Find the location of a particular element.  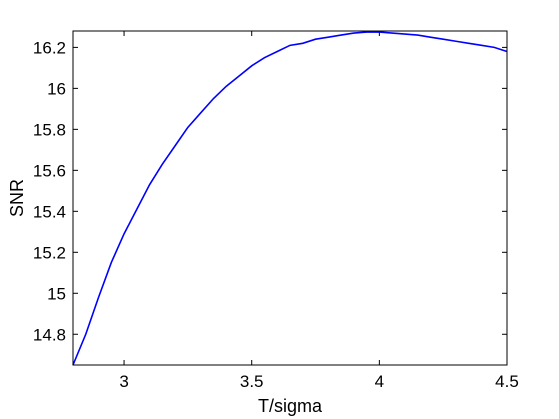

y-tick-label: 15.4 is located at coordinates (49, 211).